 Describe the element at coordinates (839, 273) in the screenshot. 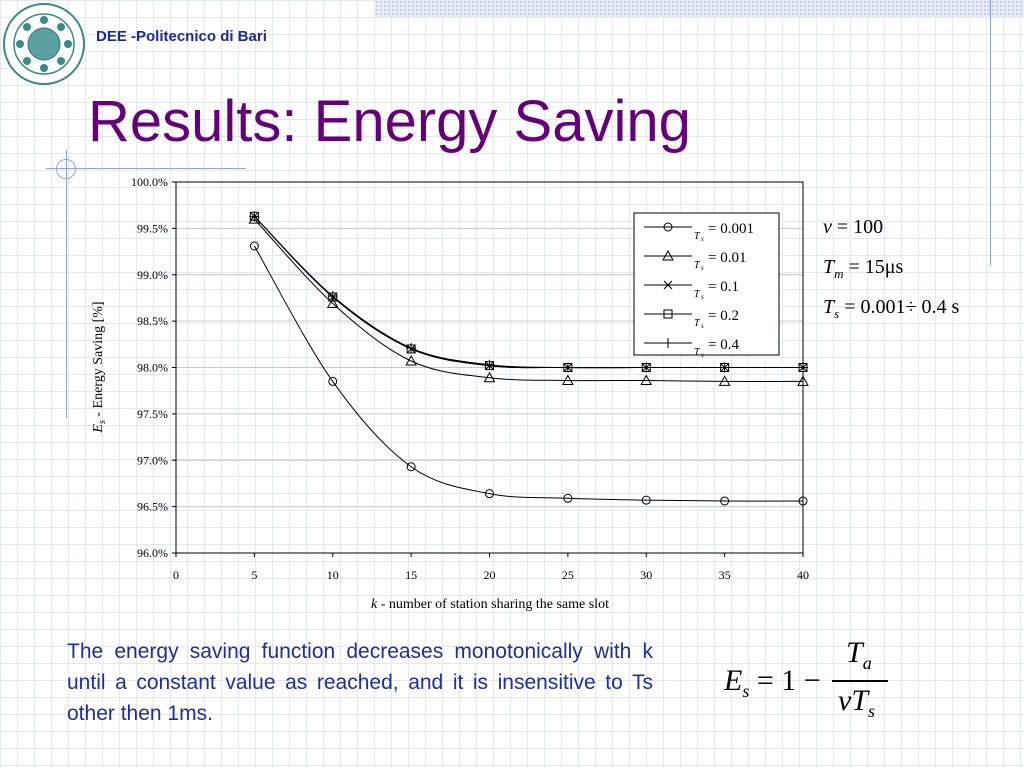

I see `param-tm-sub: m` at that location.